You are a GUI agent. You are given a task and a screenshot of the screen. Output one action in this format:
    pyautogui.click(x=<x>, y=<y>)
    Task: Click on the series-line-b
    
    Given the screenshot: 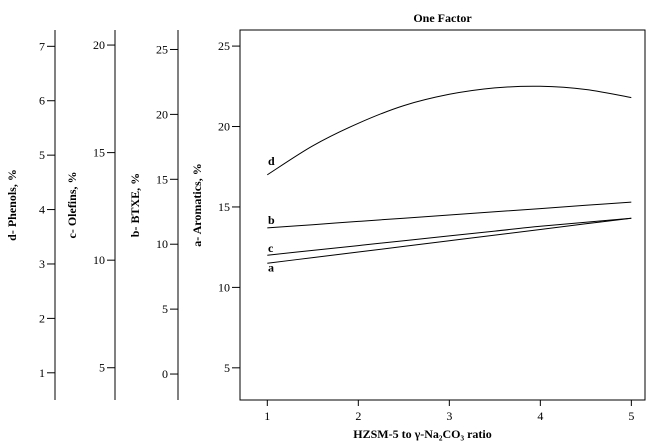 What is the action you would take?
    pyautogui.click(x=449, y=215)
    